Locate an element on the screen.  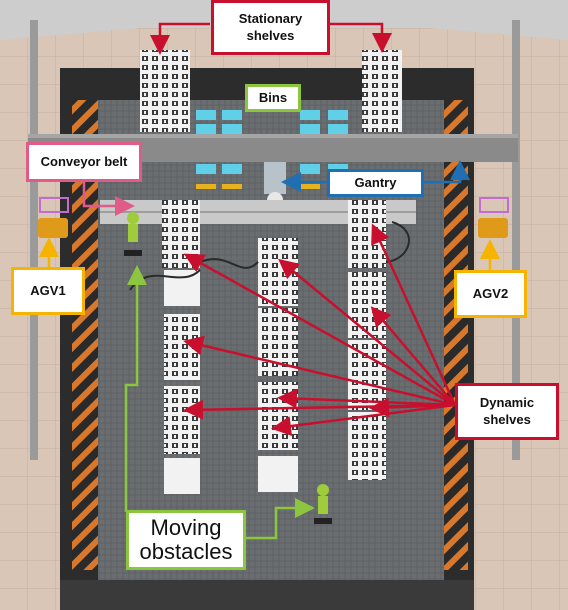
stationary-shelves-label: Stationary shelves is located at coordinates (270, 27).